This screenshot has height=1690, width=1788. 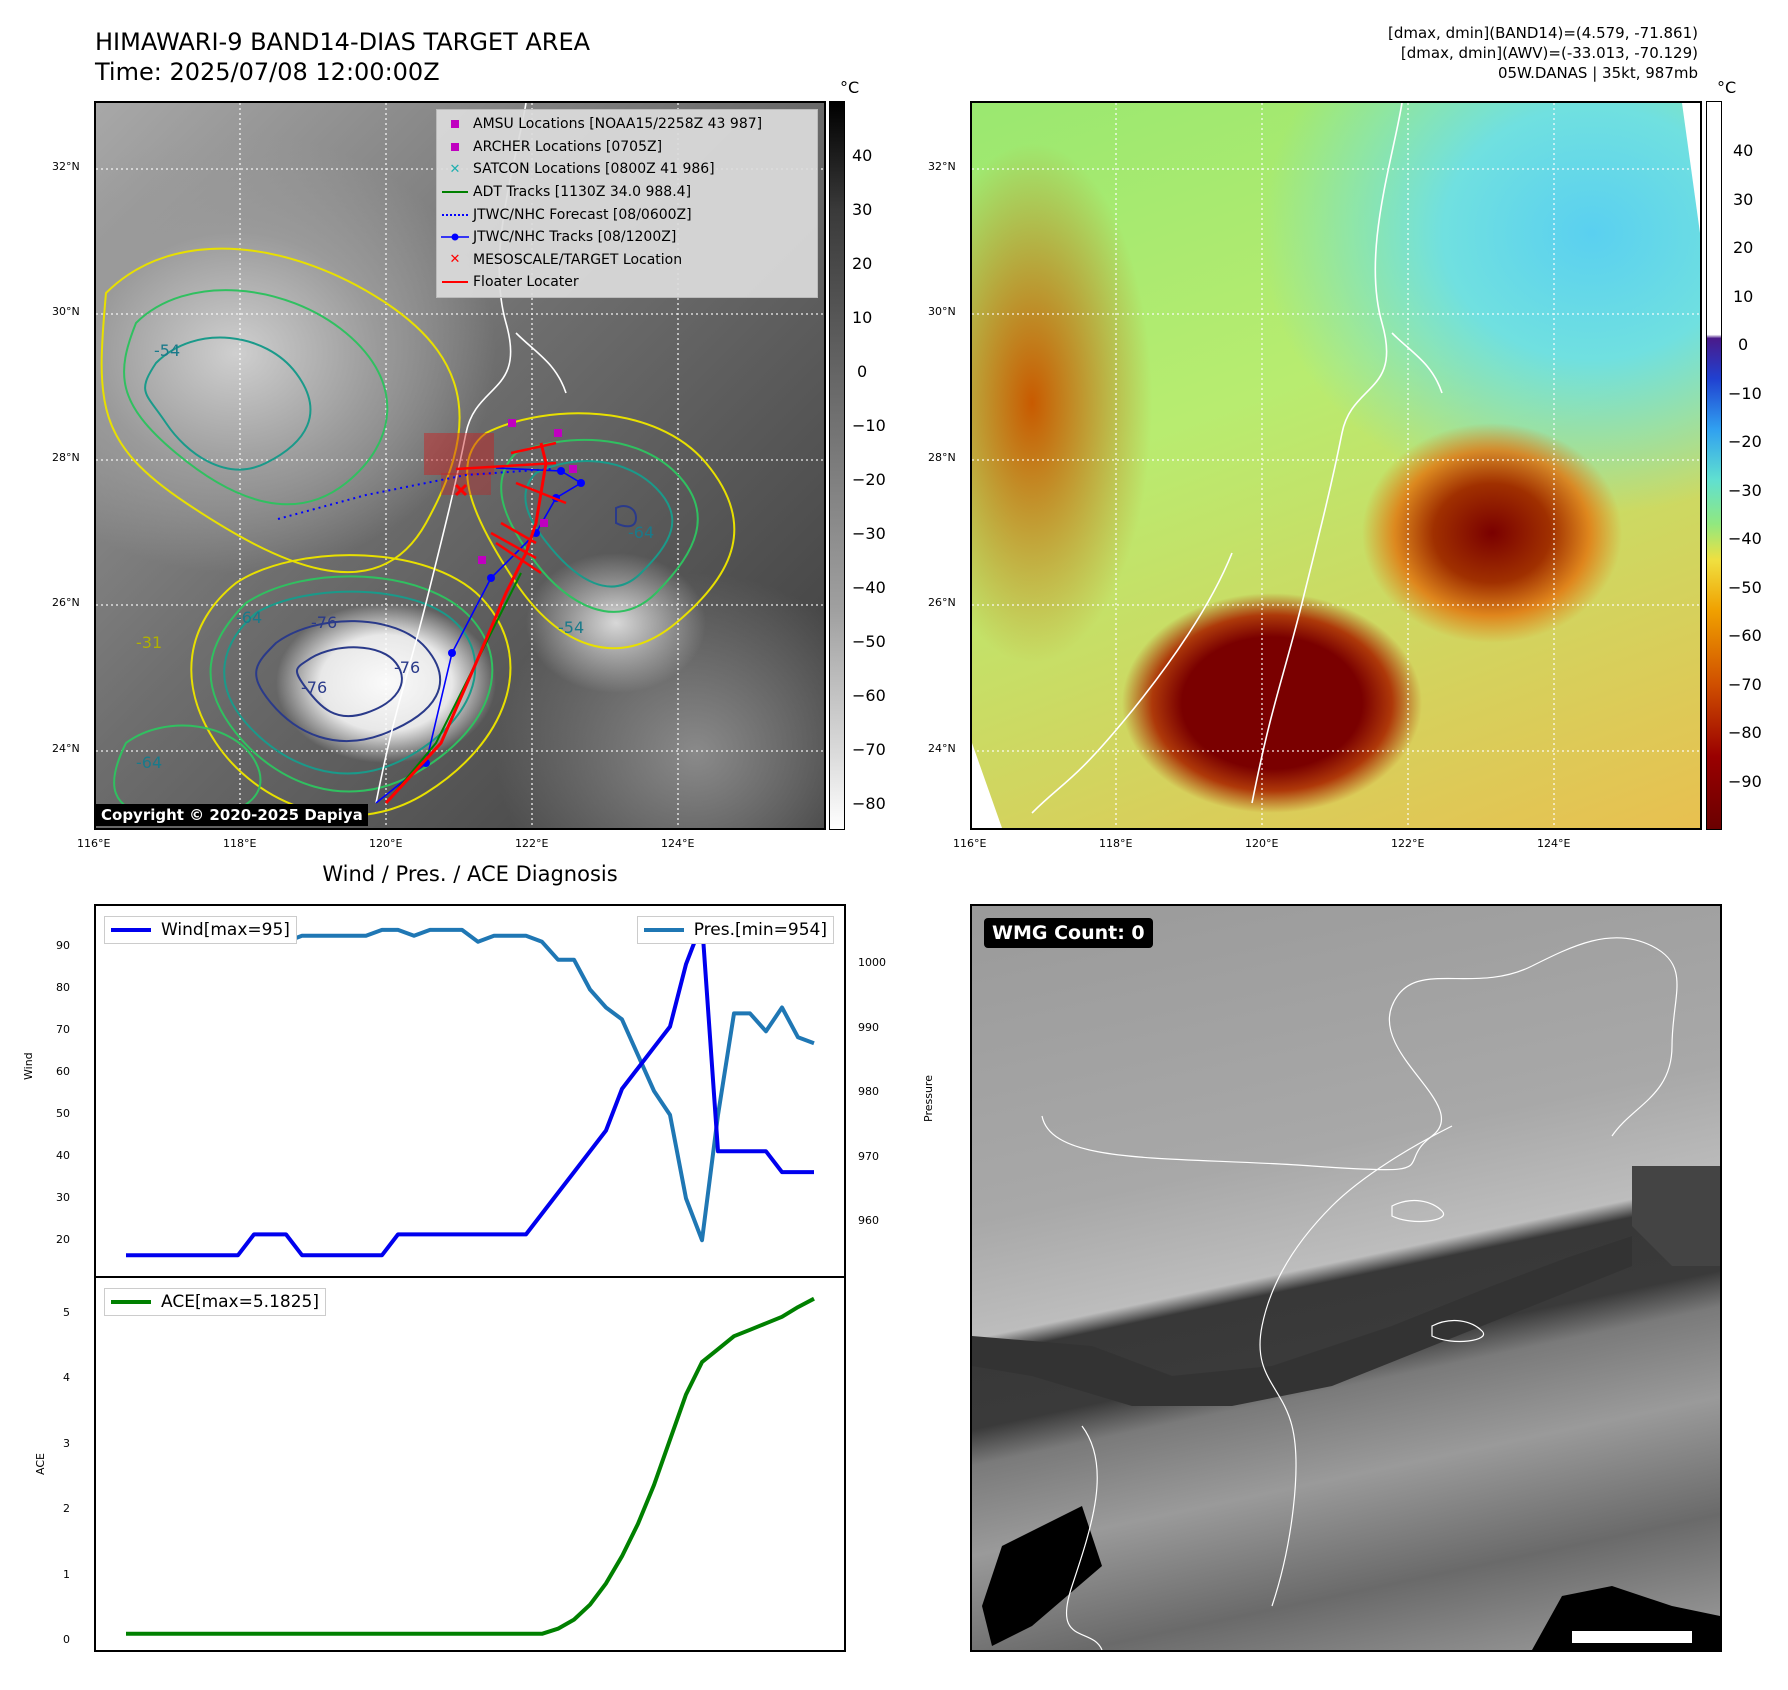 I want to click on pres-swatch-icon, so click(x=663, y=930).